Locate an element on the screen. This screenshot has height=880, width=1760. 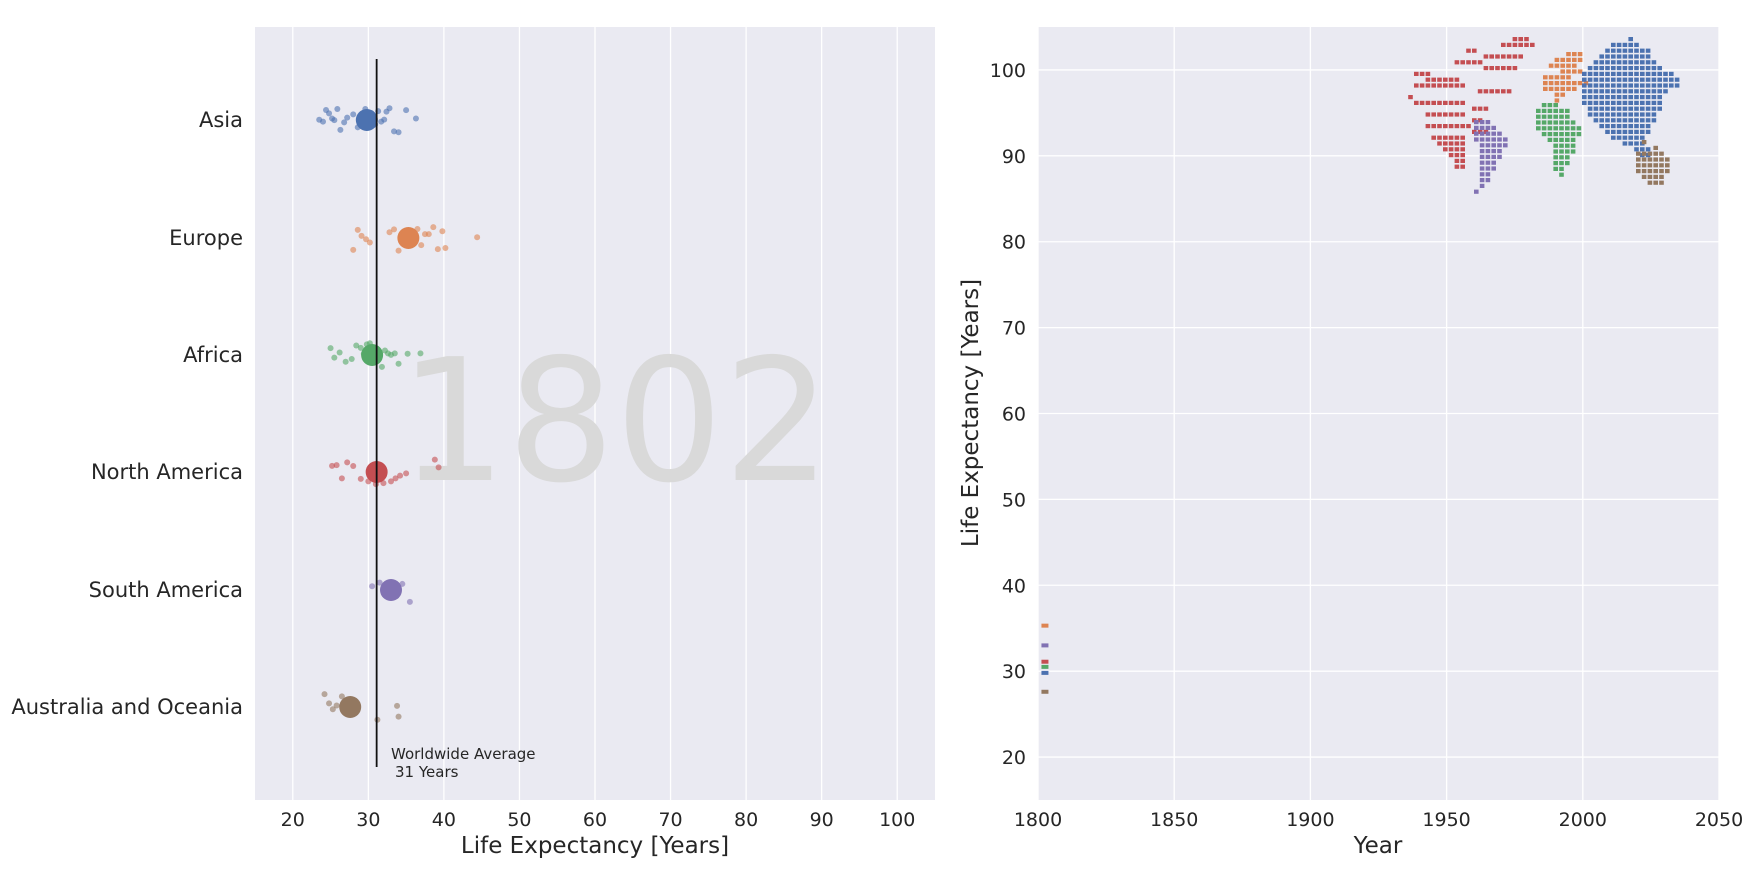
category-label: Asia is located at coordinates (221, 120).